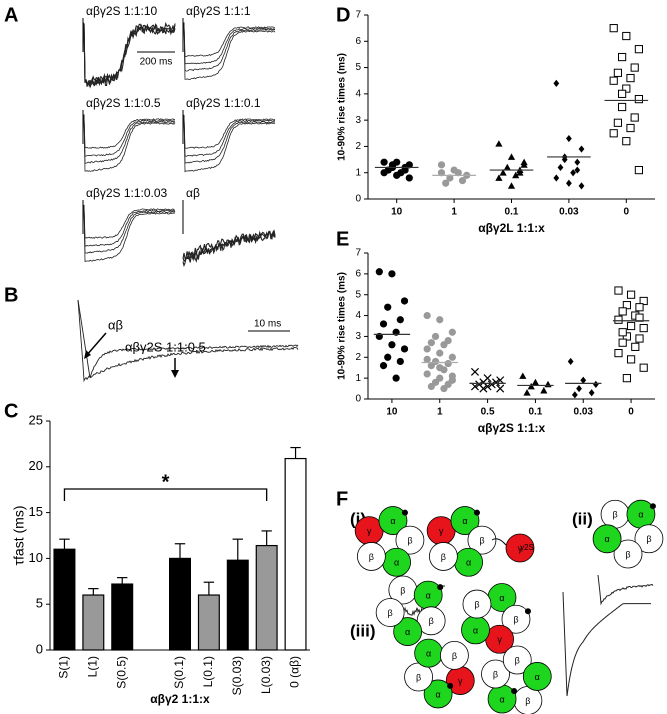 This screenshot has height=714, width=667. Describe the element at coordinates (358, 336) in the screenshot. I see `y-tick-label: 3` at that location.